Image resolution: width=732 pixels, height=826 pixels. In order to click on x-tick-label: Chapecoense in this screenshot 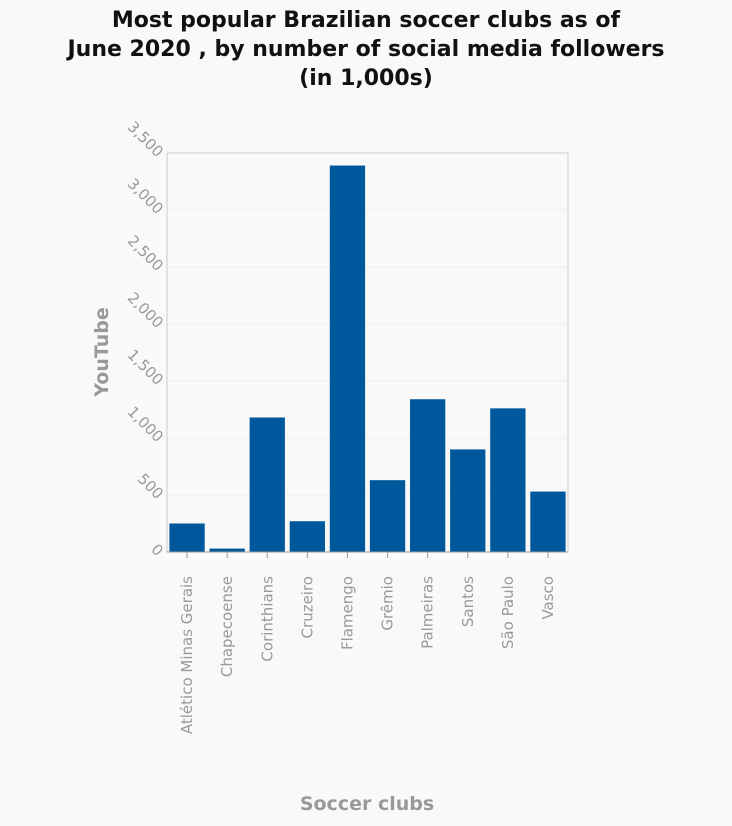, I will do `click(227, 626)`.